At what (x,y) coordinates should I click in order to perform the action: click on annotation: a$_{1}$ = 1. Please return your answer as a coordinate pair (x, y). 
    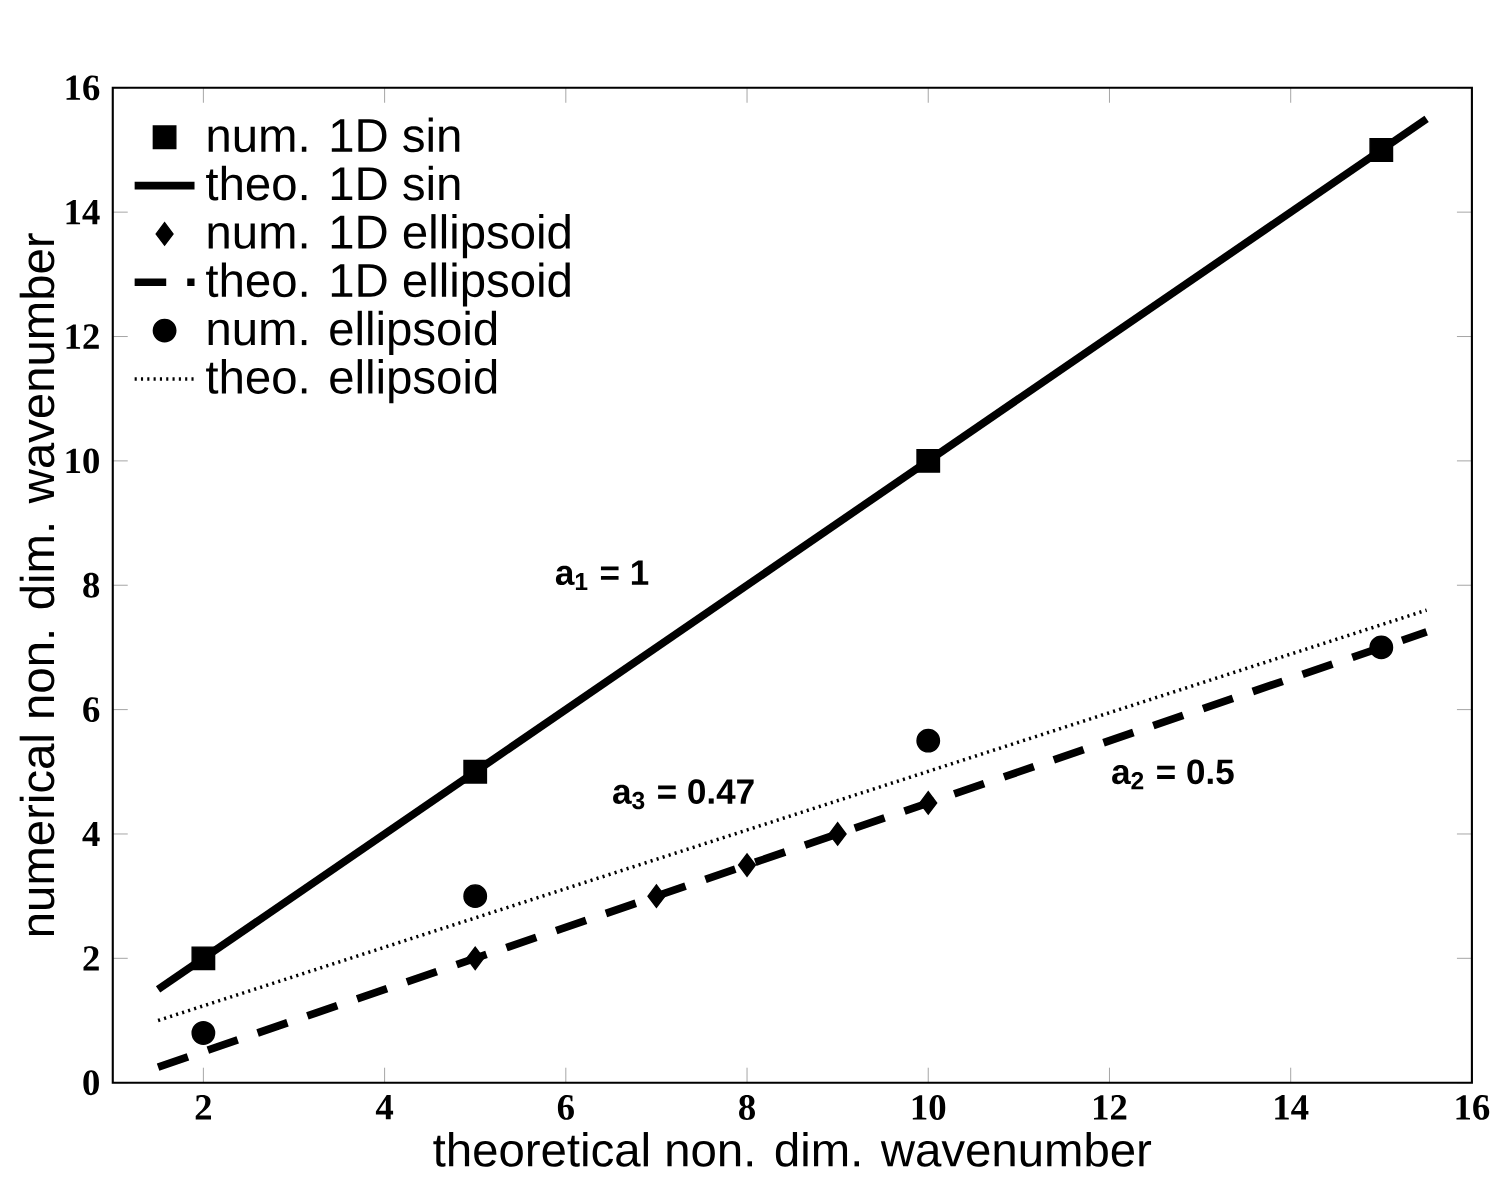
    Looking at the image, I should click on (602, 575).